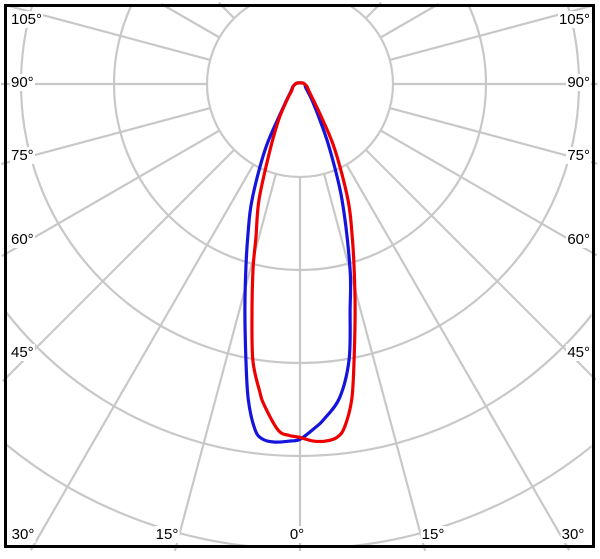  Describe the element at coordinates (27, 19) in the screenshot. I see `angle-label-left-105: 105°` at that location.